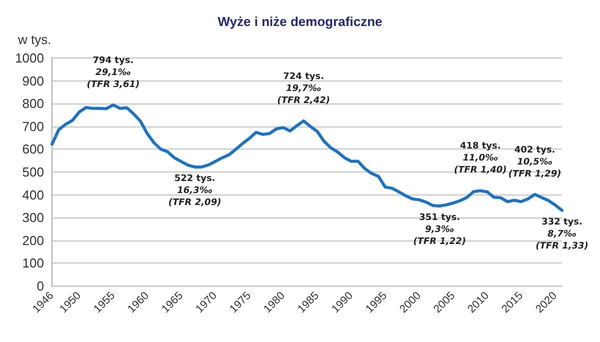 This screenshot has width=600, height=342. I want to click on y-tick-label: 700, so click(33, 126).